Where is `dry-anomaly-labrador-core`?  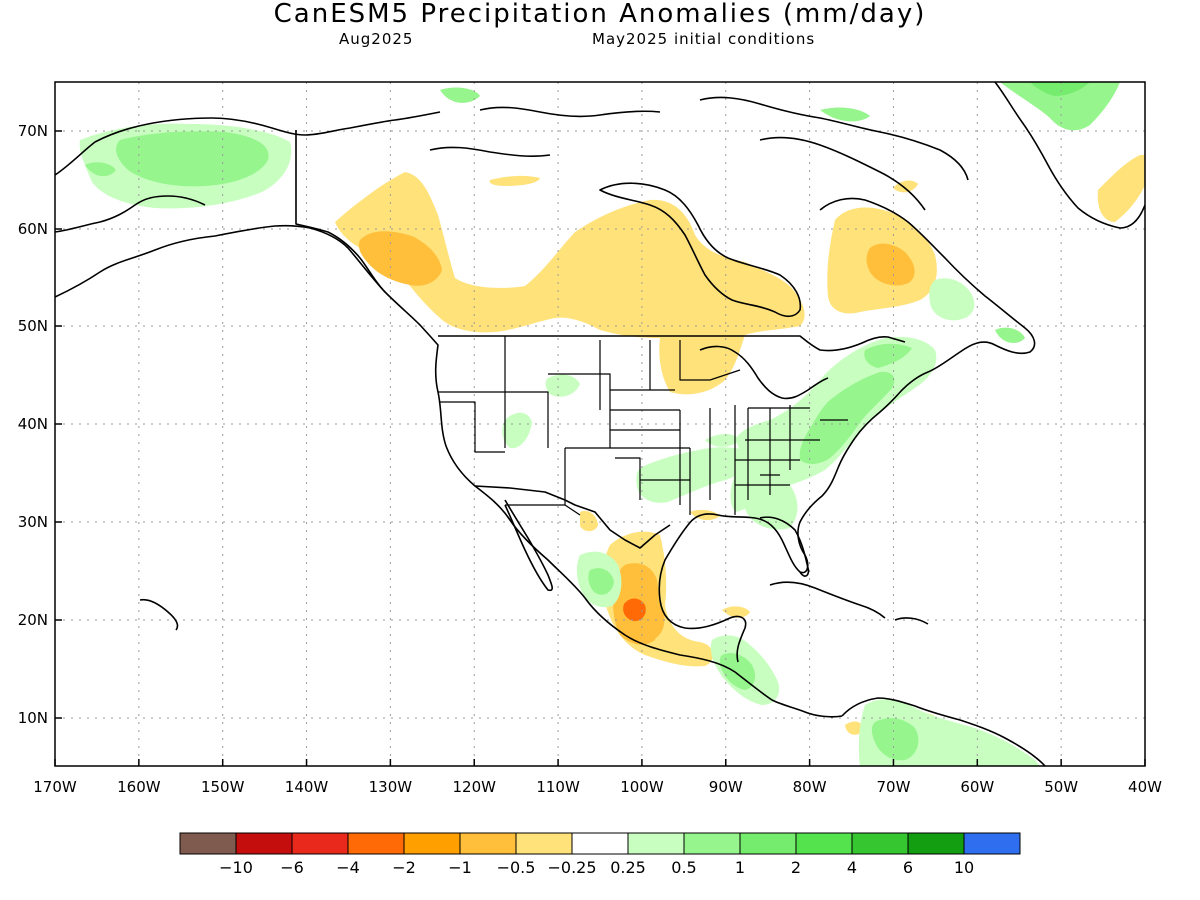 dry-anomaly-labrador-core is located at coordinates (890, 264).